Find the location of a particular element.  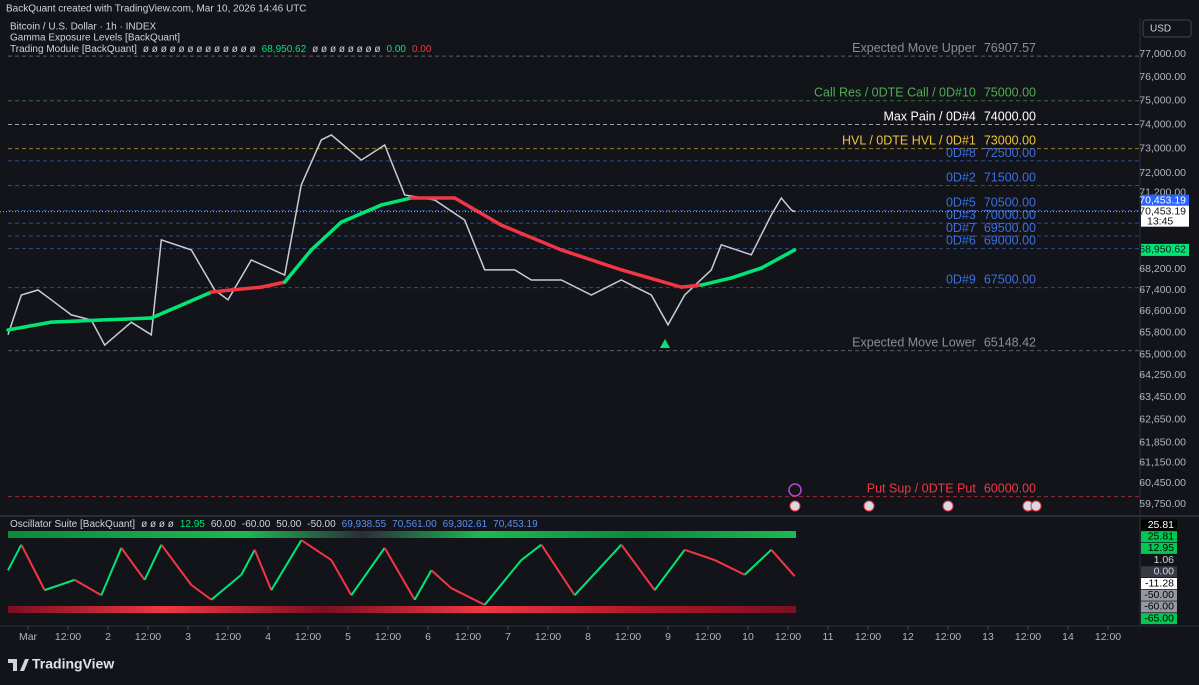

level-value: 60000.00 is located at coordinates (1010, 489).